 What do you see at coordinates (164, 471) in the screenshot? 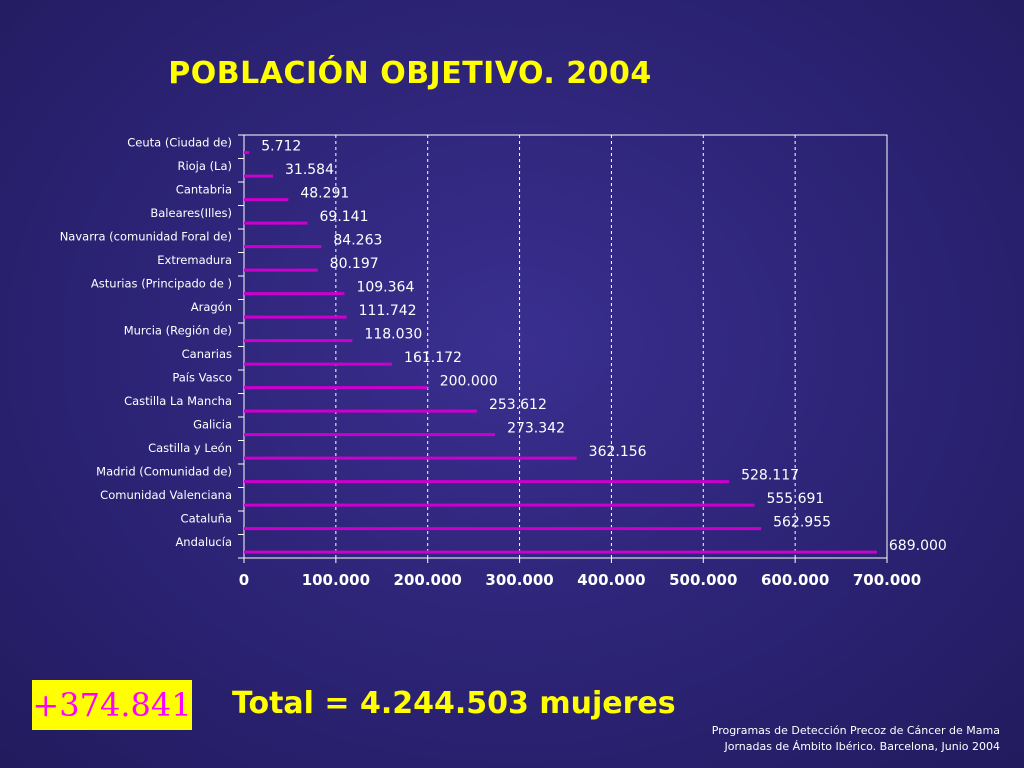
I see `y-tick-label: Madrid (Comunidad de)` at bounding box center [164, 471].